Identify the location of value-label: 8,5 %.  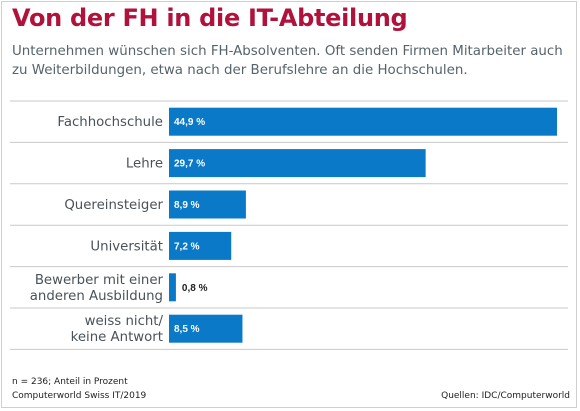
(187, 329).